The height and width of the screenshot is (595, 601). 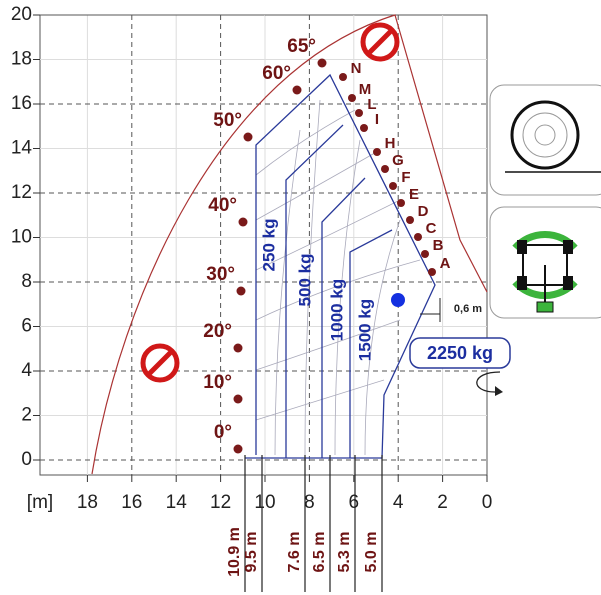 What do you see at coordinates (304, 280) in the screenshot?
I see `load-zone-label: 500 kg` at bounding box center [304, 280].